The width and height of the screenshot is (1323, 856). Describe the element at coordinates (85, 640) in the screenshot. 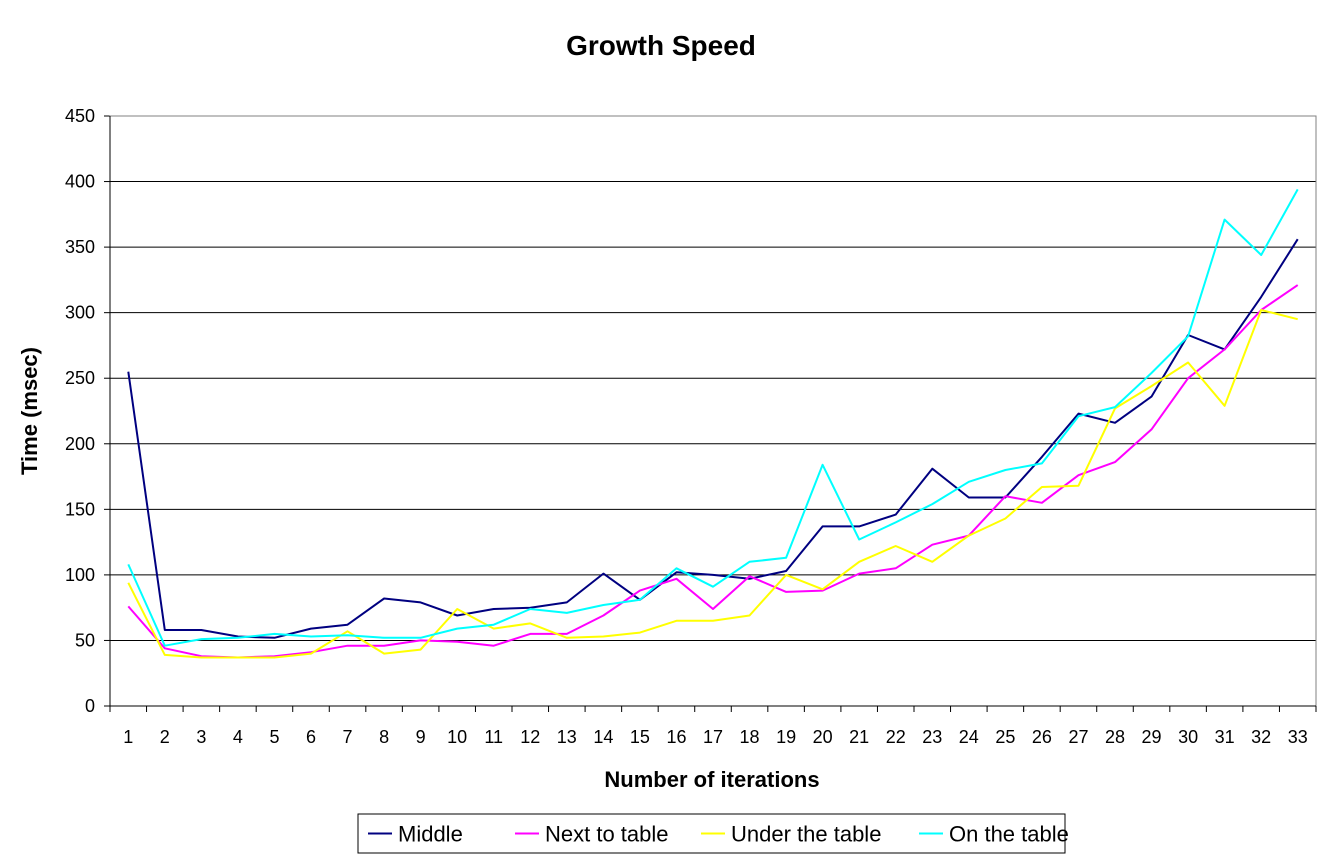

I see `y-tick-label: 50` at that location.